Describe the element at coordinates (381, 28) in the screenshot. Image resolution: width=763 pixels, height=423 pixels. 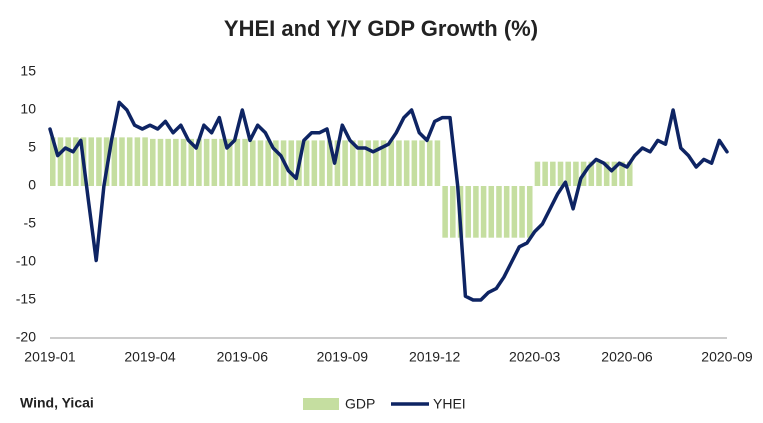
I see `chart-title: YHEI and Y/Y GDP Growth (%)` at that location.